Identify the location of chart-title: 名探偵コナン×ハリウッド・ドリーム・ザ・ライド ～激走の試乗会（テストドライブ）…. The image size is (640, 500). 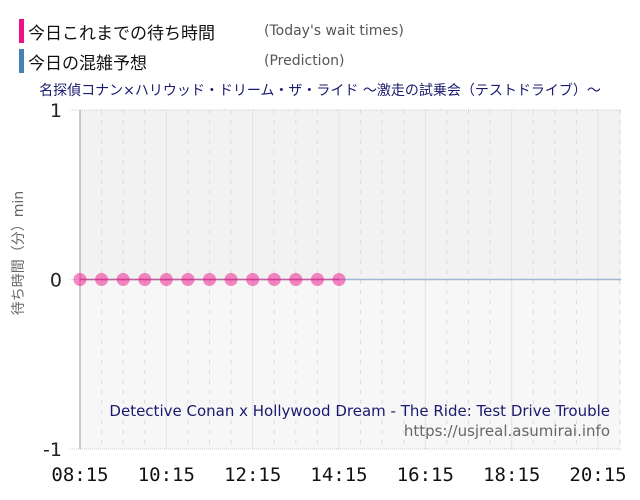
(320, 91).